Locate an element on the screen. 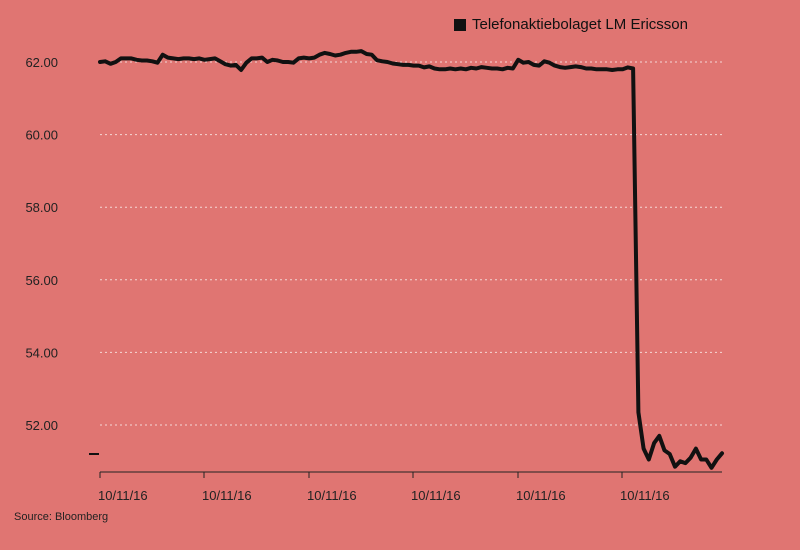 The image size is (800, 550). y-tick-label: 56.00 is located at coordinates (41, 280).